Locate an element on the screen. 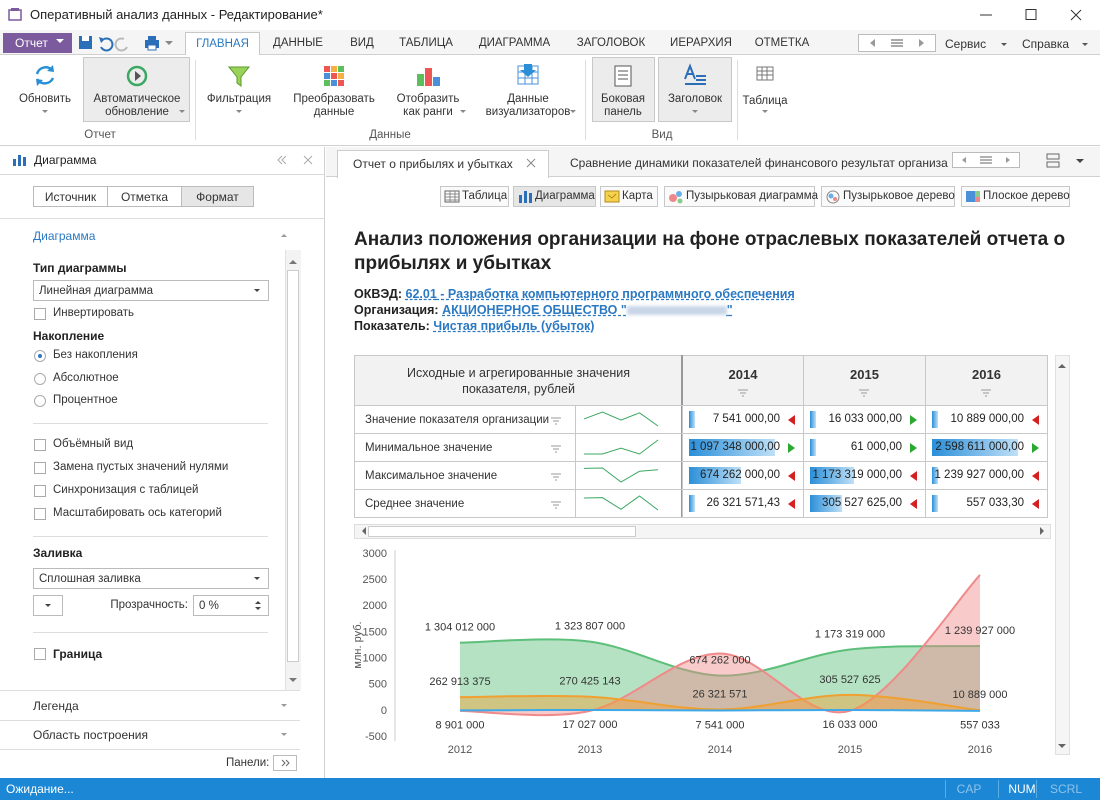 This screenshot has width=1100, height=800. area-fill is located at coordinates (720, 645).